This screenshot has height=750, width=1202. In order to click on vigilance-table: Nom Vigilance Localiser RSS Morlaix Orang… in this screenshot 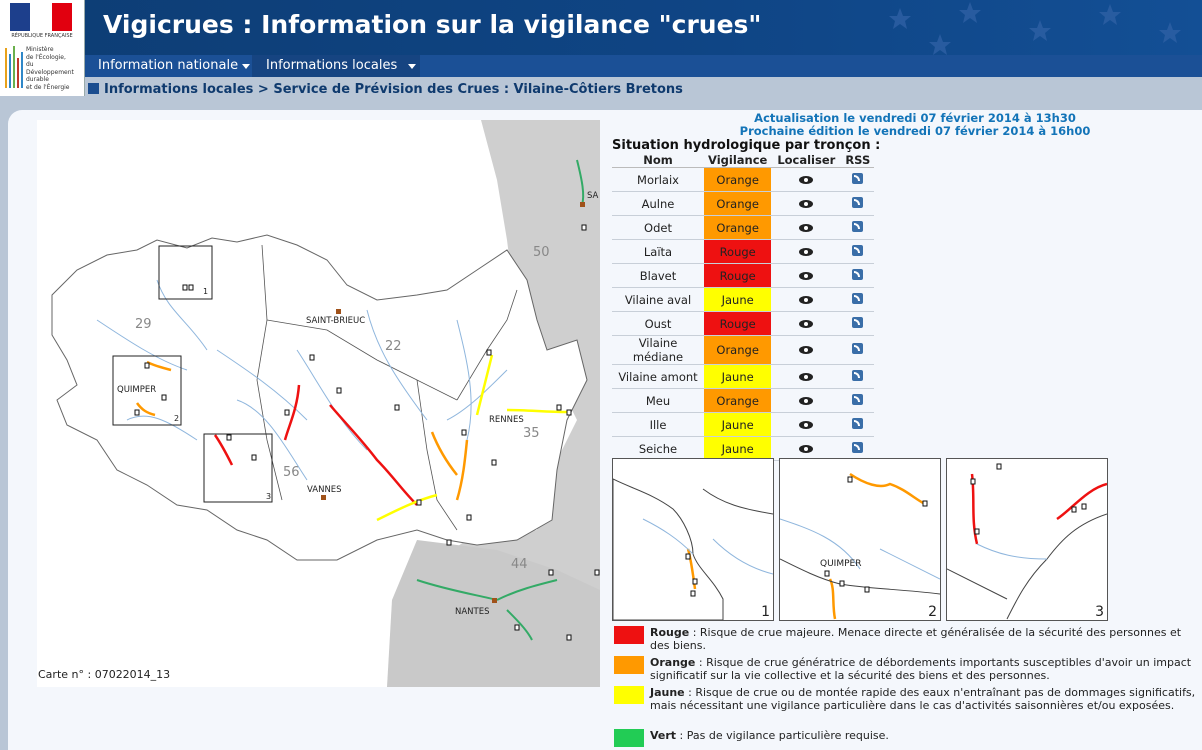, I will do `click(743, 307)`.